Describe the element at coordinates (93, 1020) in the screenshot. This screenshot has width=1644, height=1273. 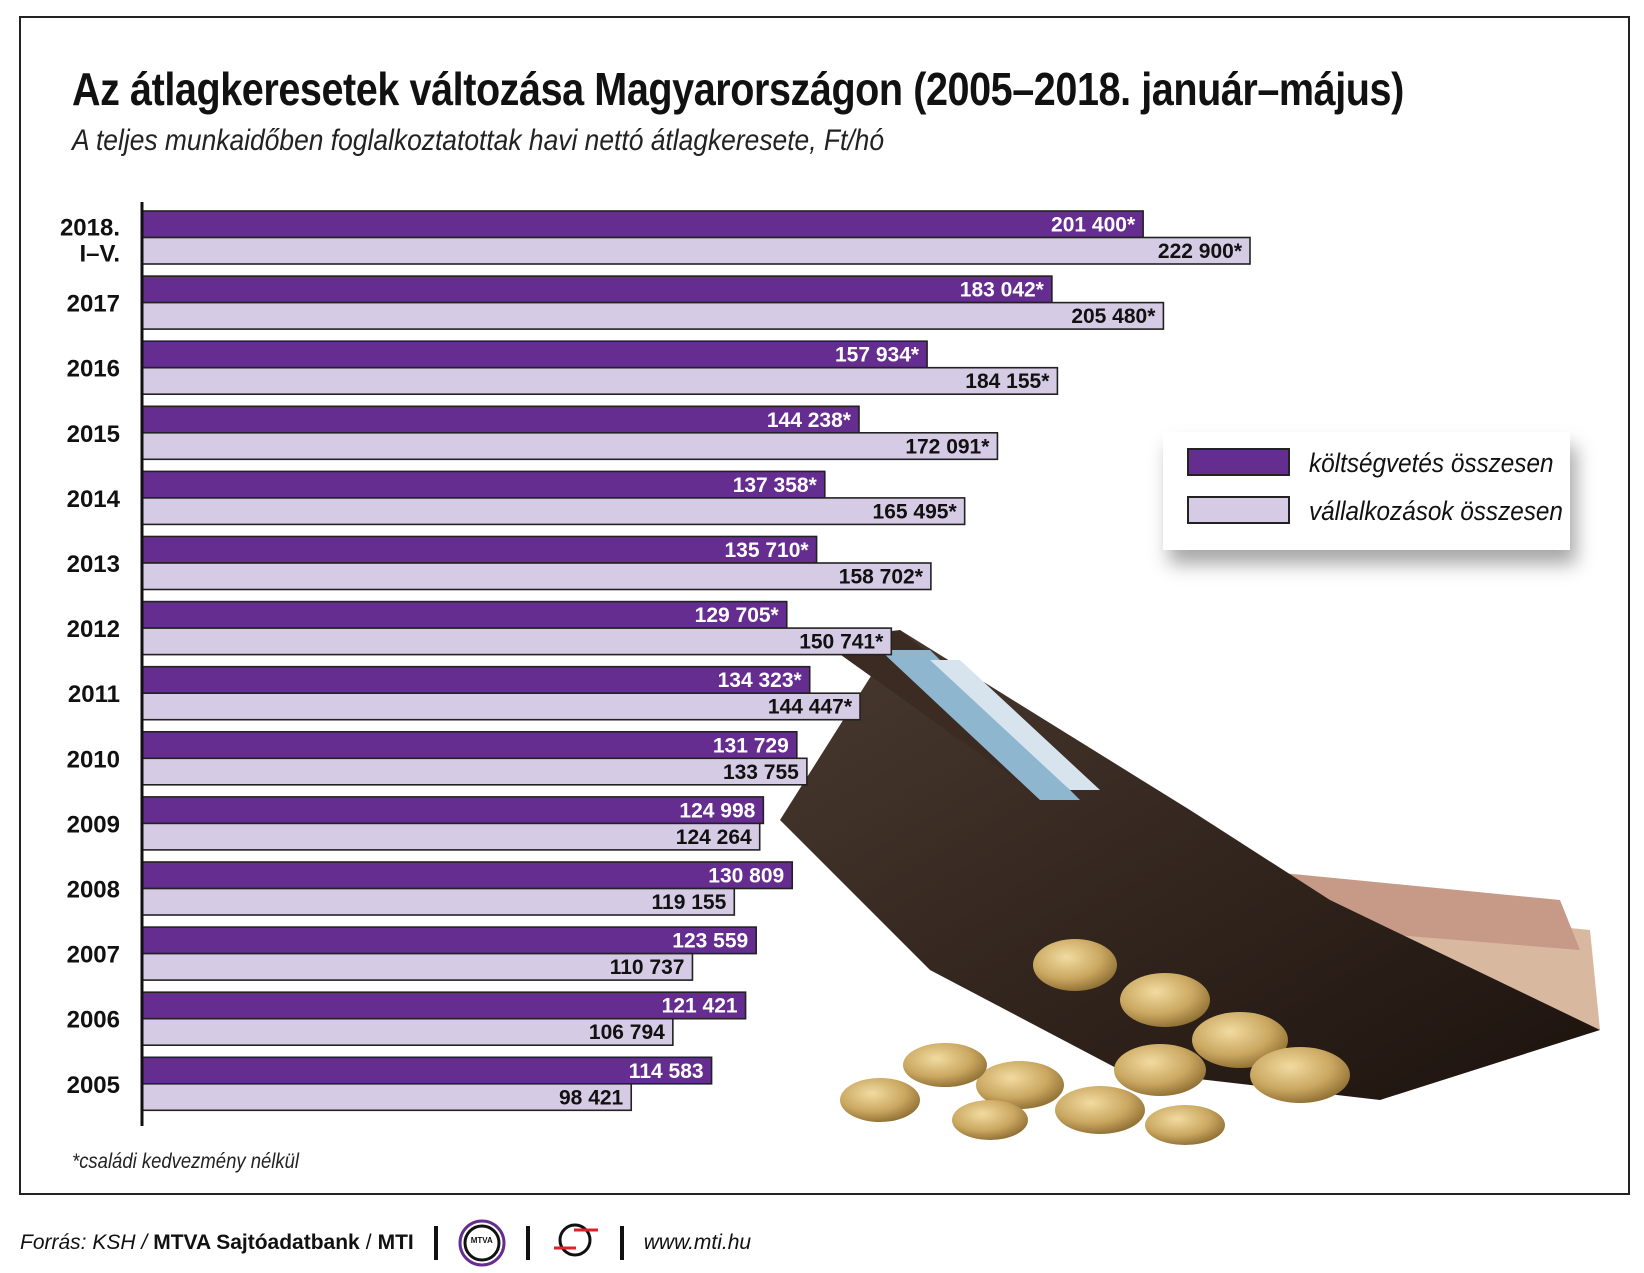
I see `category-label: 2006` at that location.